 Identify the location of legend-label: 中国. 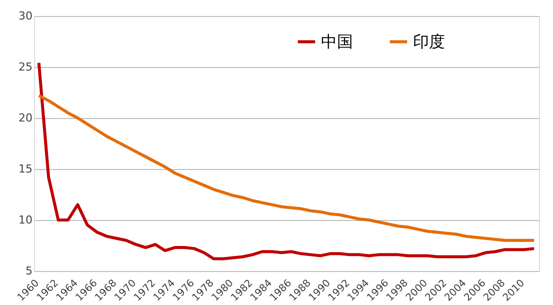
(337, 41).